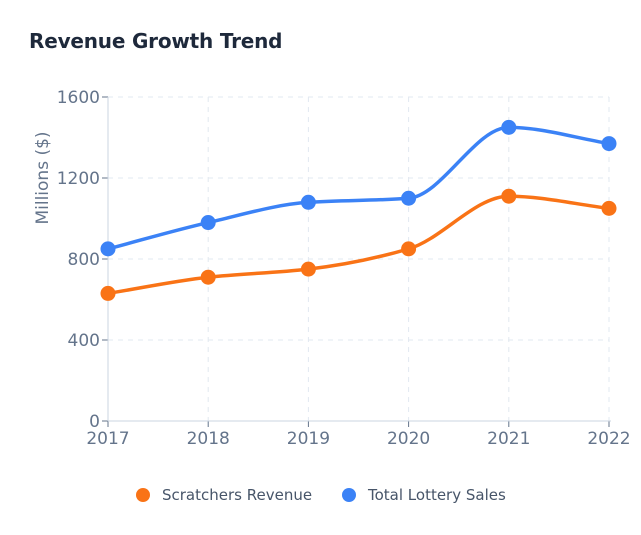  I want to click on y-tick-label: 1200, so click(78, 179).